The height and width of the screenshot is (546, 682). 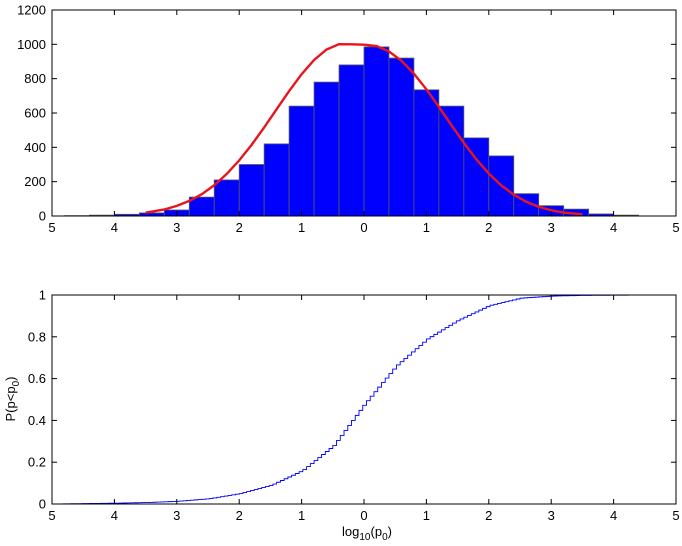 What do you see at coordinates (35, 78) in the screenshot?
I see `histogram-y-tick-label: 800` at bounding box center [35, 78].